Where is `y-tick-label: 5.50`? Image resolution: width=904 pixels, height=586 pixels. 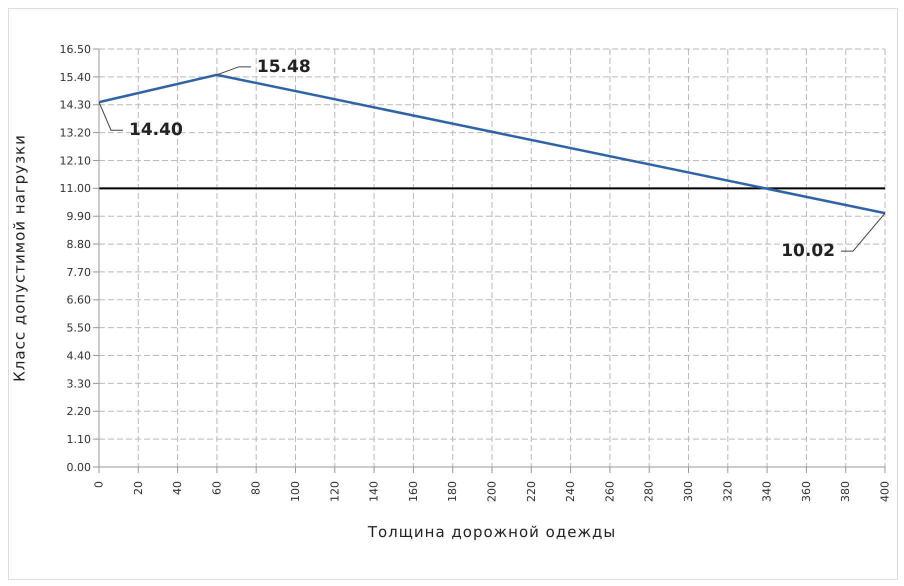 y-tick-label: 5.50 is located at coordinates (78, 328).